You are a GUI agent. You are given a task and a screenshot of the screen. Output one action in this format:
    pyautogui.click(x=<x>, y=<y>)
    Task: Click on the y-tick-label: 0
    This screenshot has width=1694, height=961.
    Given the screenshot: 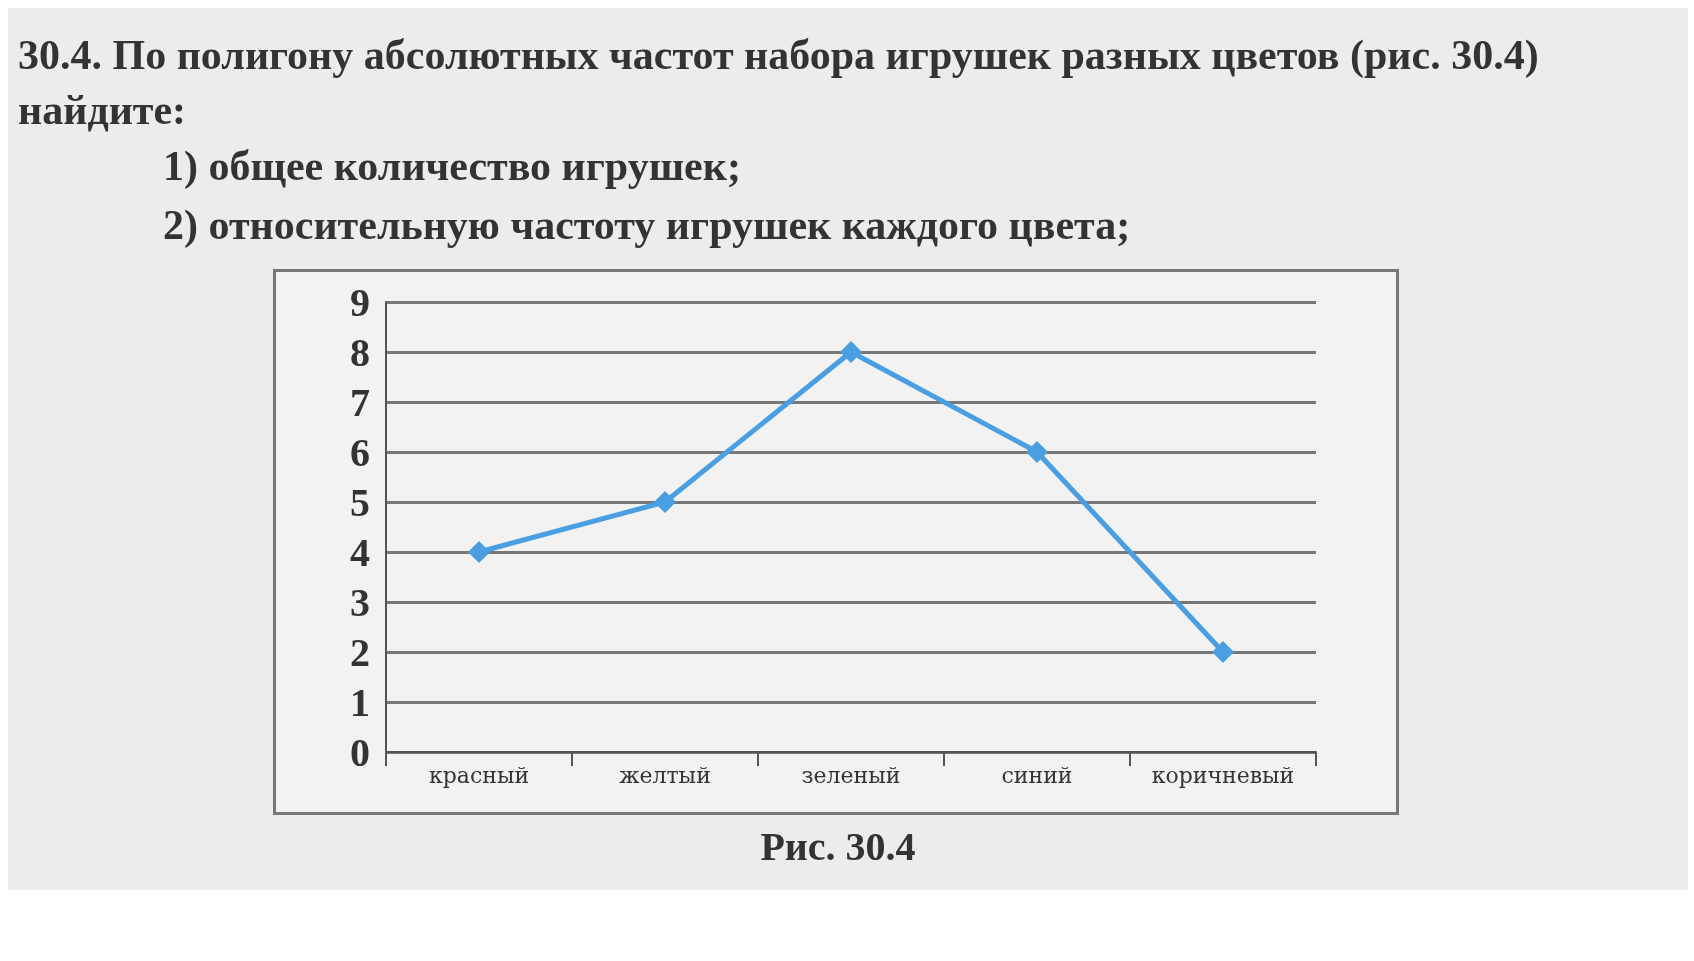 What is the action you would take?
    pyautogui.click(x=360, y=752)
    